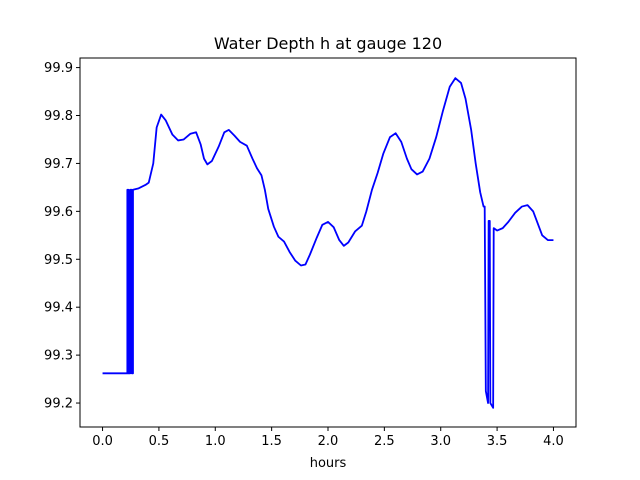  What do you see at coordinates (62, 236) in the screenshot?
I see `y-axis: 99.2 99.3 99.4 99.5 99.6 99.7 99.8 99.9` at bounding box center [62, 236].